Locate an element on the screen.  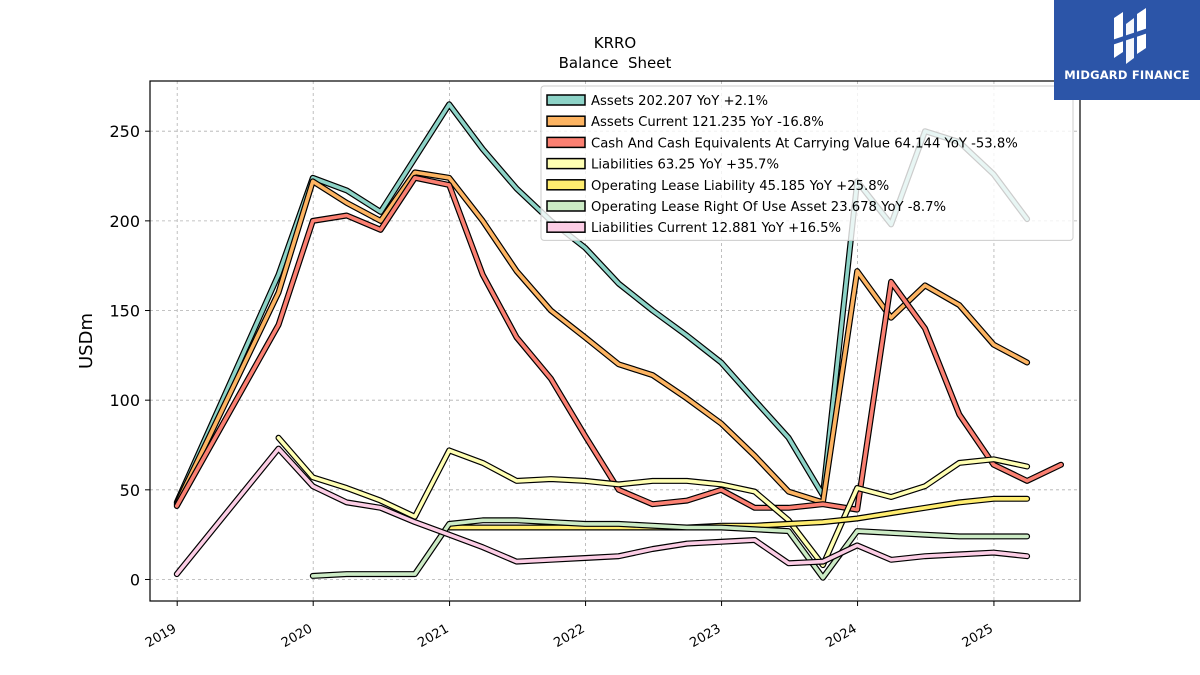
legend-label: Liabilities 63.25 YoY +35.7% is located at coordinates (685, 165).